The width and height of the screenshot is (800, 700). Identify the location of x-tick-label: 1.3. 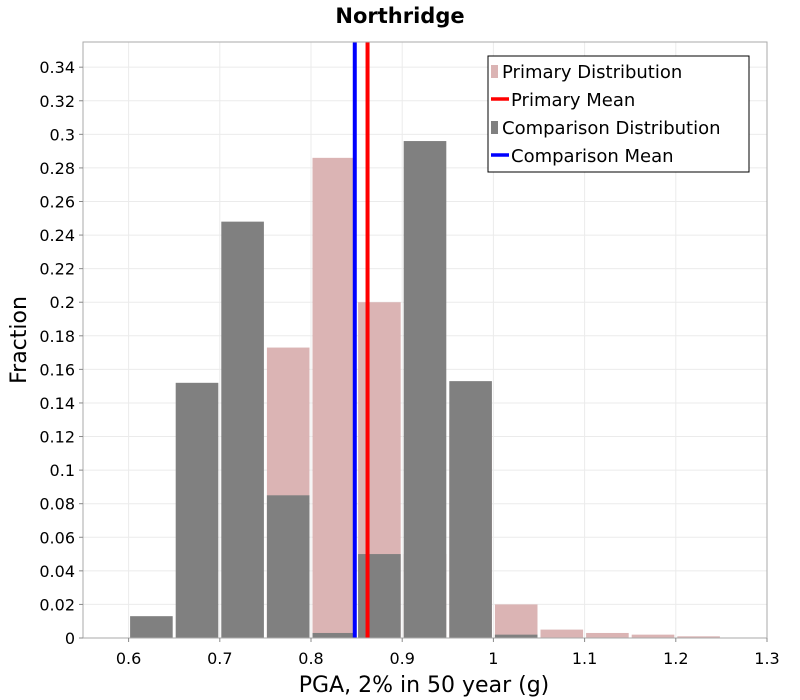
(766, 658).